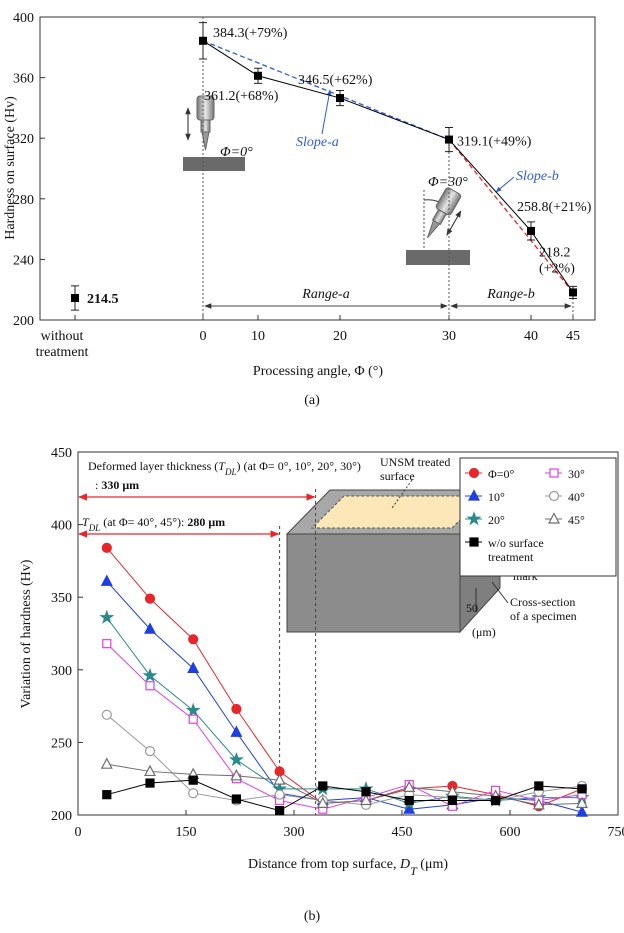 This screenshot has width=624, height=933. Describe the element at coordinates (250, 33) in the screenshot. I see `data-label: 384.3(+79%)` at that location.